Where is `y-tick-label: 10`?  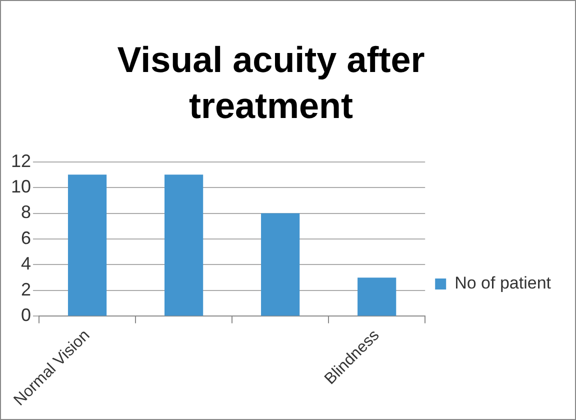
y-tick-label: 10 is located at coordinates (21, 186).